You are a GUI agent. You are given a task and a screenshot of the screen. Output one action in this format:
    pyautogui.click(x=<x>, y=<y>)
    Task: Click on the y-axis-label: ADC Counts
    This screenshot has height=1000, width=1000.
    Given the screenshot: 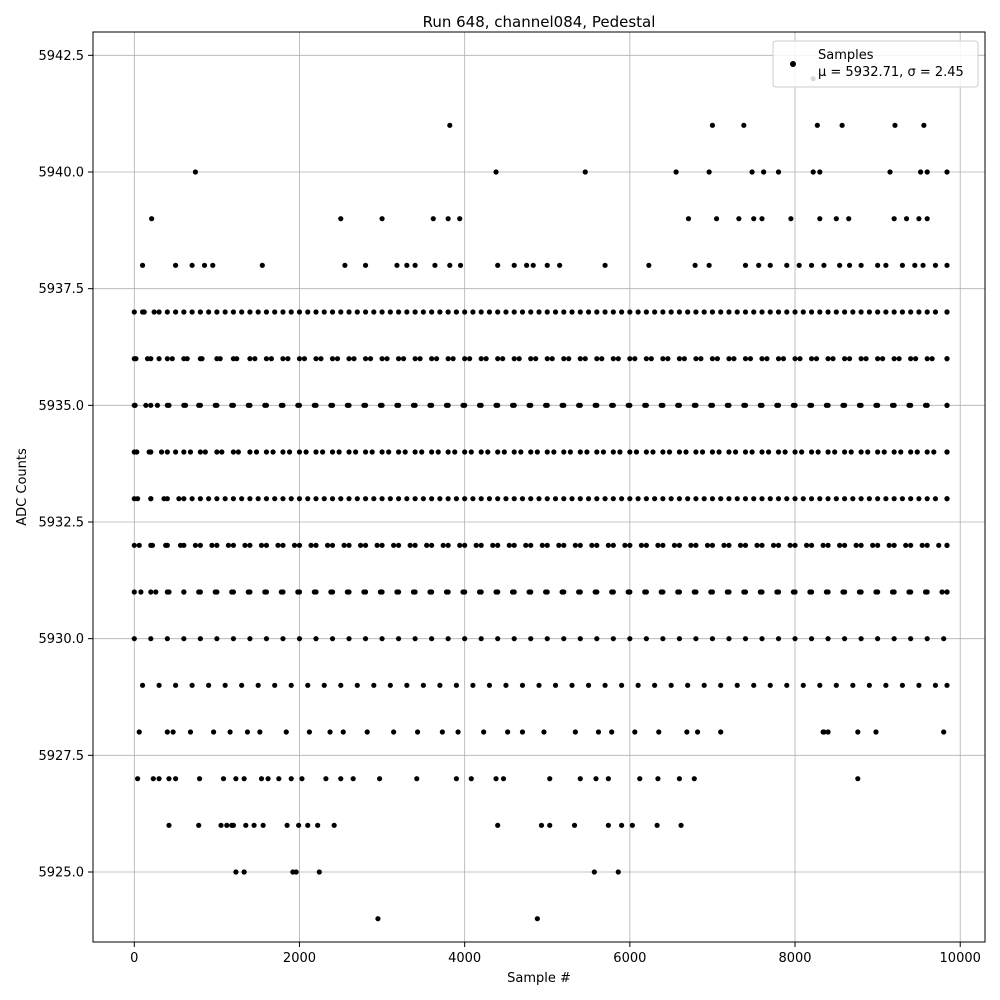 What is the action you would take?
    pyautogui.click(x=22, y=487)
    